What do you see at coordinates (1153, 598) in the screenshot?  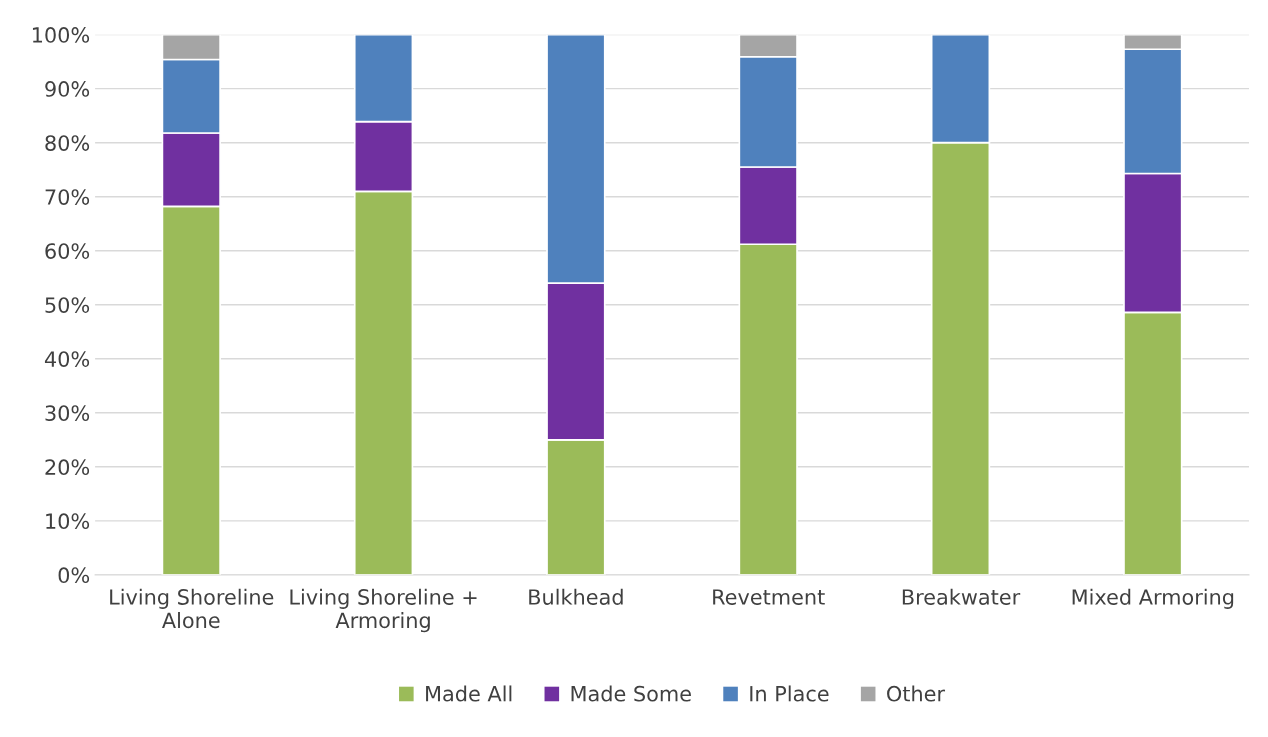 I see `x-tick-label: Mixed Armoring` at bounding box center [1153, 598].